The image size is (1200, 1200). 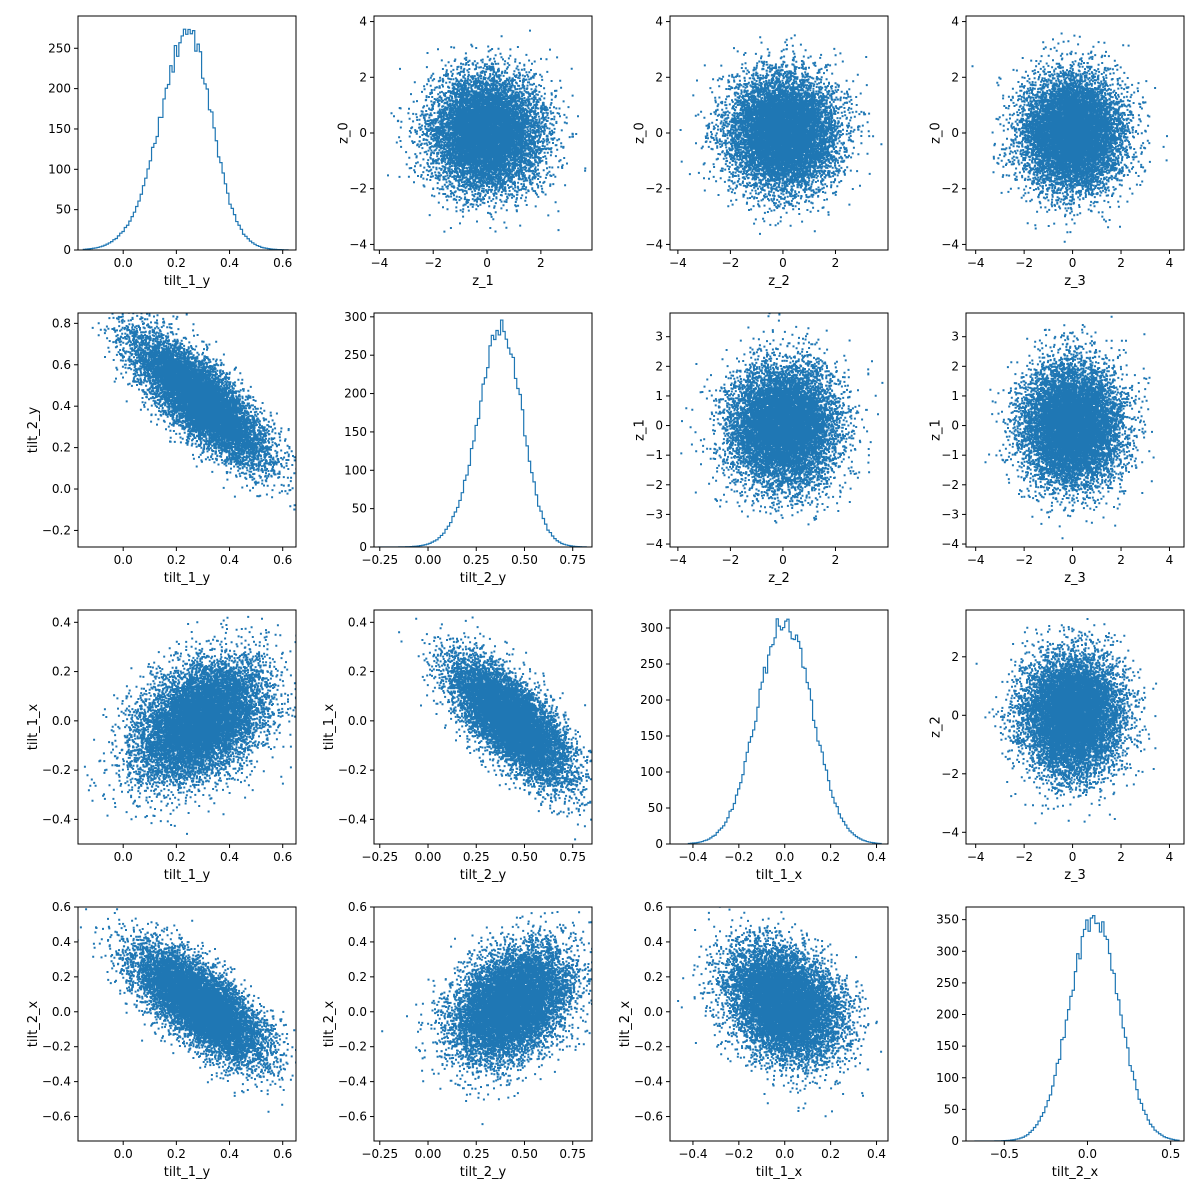 What do you see at coordinates (654, 455) in the screenshot?
I see `y-tick-label: −1` at bounding box center [654, 455].